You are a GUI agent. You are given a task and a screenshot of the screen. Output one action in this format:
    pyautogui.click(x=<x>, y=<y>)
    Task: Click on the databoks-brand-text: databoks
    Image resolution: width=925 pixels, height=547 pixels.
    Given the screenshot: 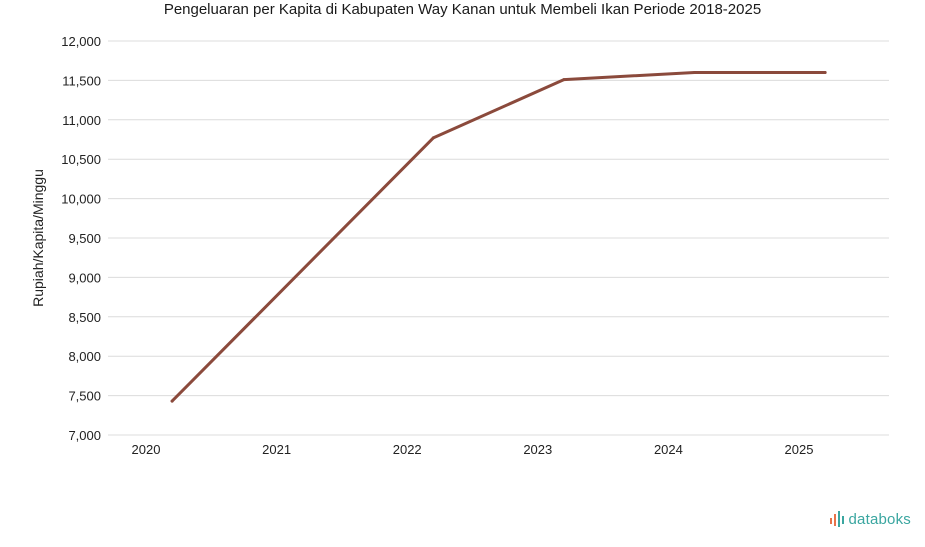 What is the action you would take?
    pyautogui.click(x=879, y=519)
    